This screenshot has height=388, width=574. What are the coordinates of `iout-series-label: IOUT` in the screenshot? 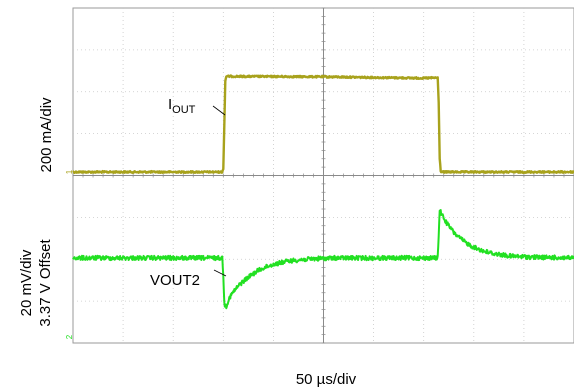 It's located at (182, 106).